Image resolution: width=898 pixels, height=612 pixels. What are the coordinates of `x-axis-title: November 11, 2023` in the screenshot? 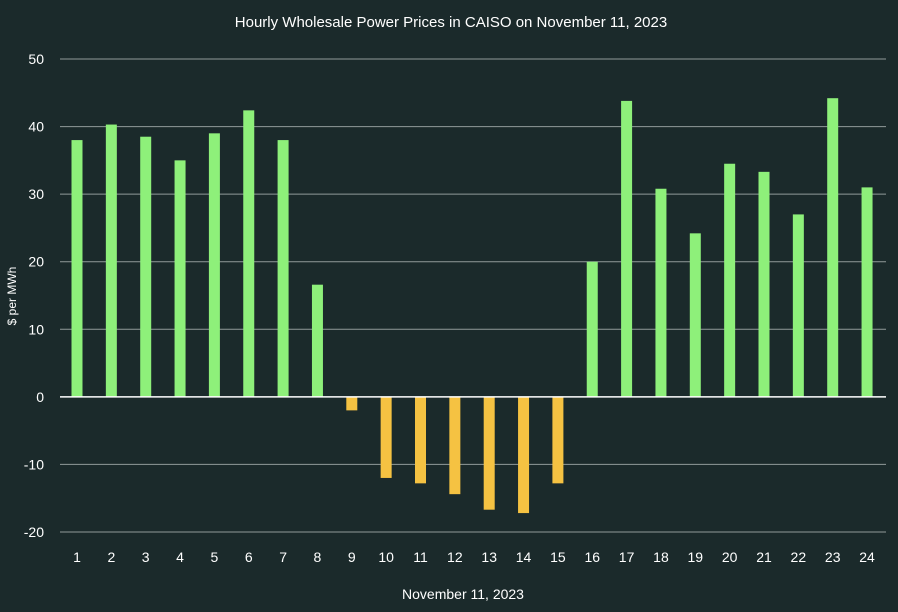 It's located at (463, 594).